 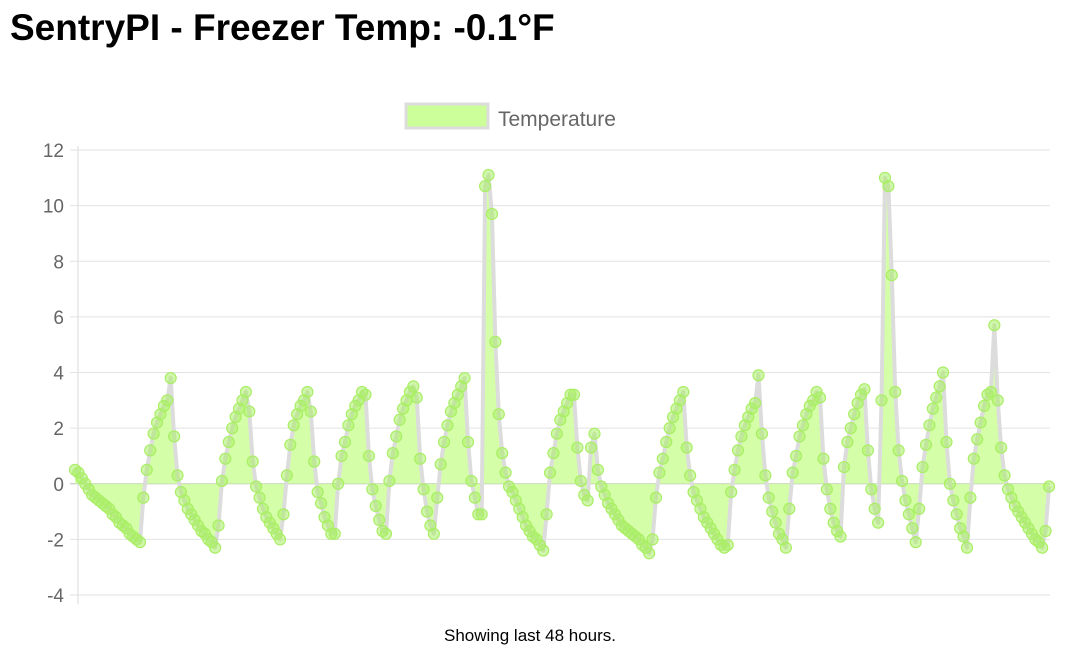 I want to click on chart-legend: Temperature, so click(x=510, y=116).